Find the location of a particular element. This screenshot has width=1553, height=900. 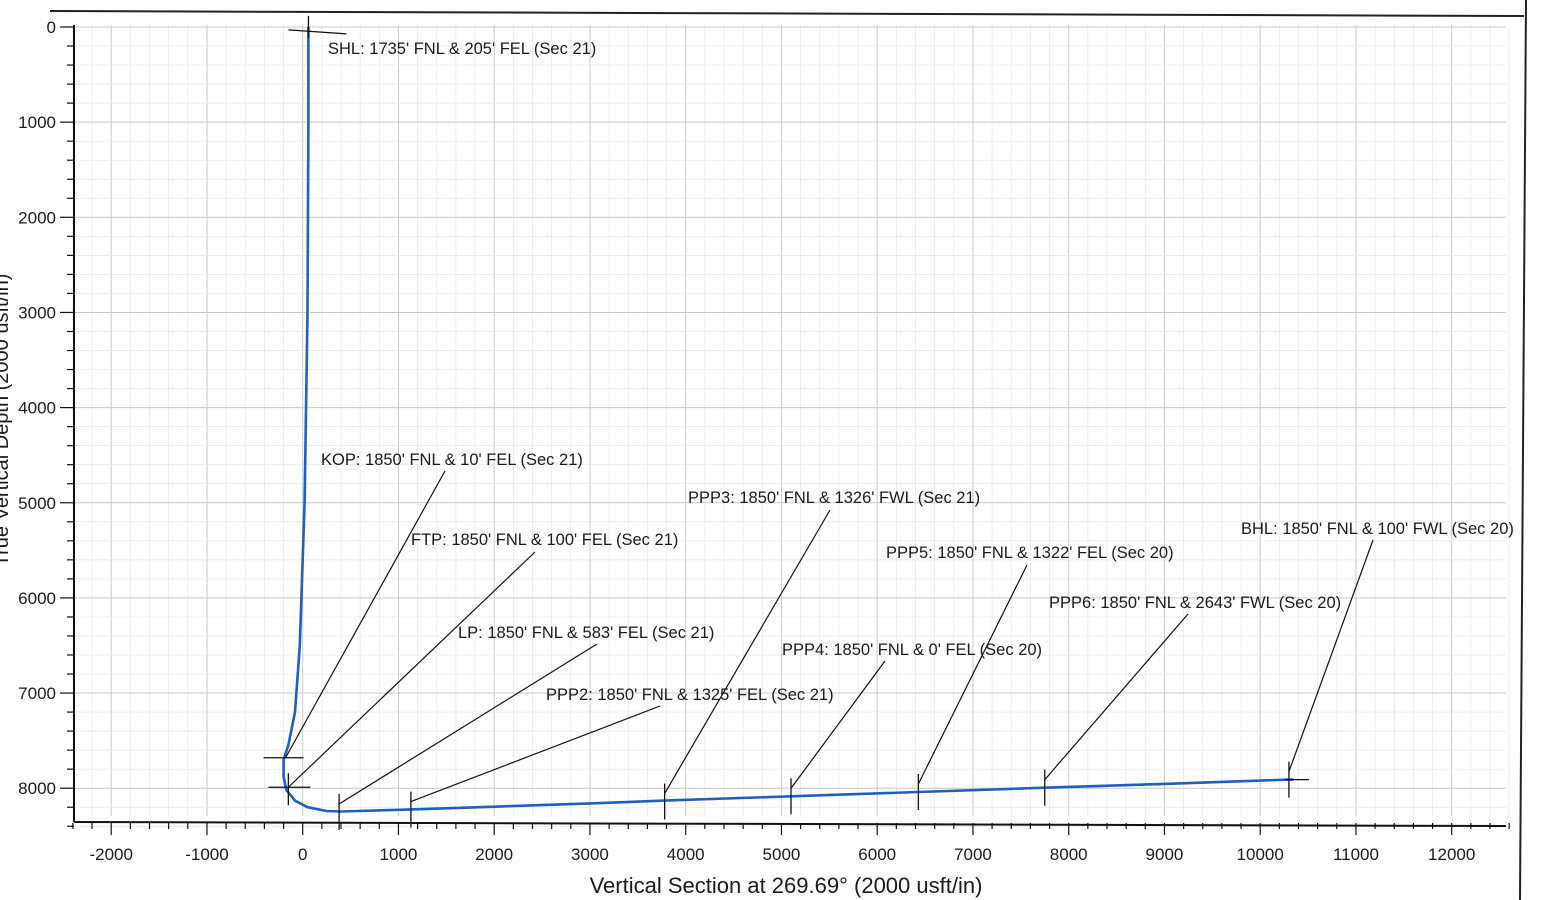

frame-right-line is located at coordinates (1523, 450).